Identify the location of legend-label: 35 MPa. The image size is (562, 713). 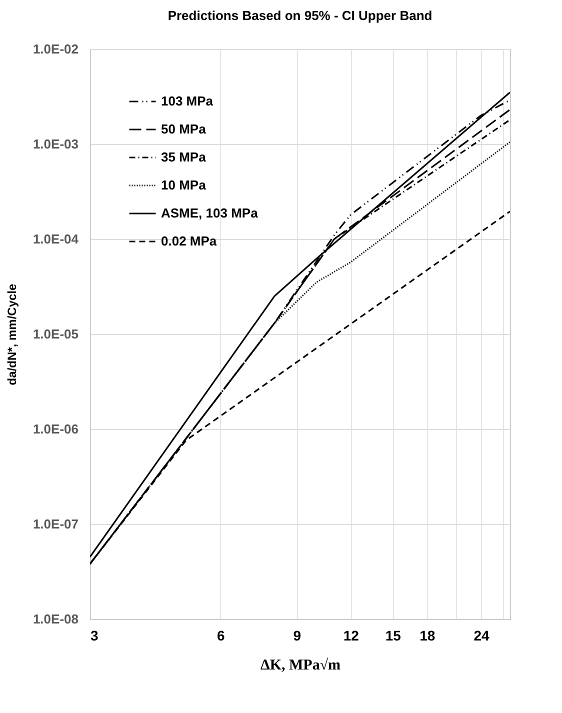
(184, 157).